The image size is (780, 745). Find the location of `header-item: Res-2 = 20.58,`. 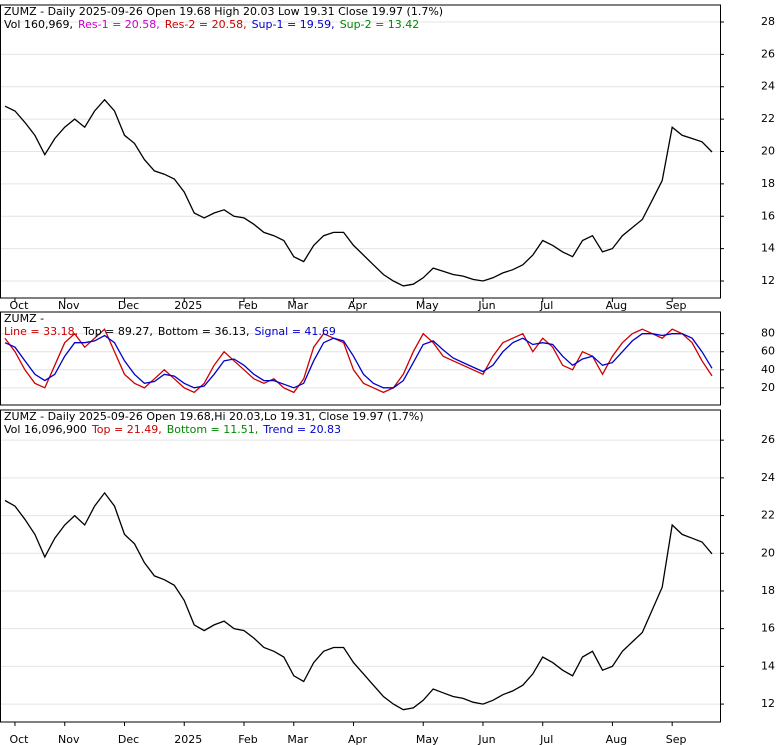

header-item: Res-2 = 20.58, is located at coordinates (206, 24).